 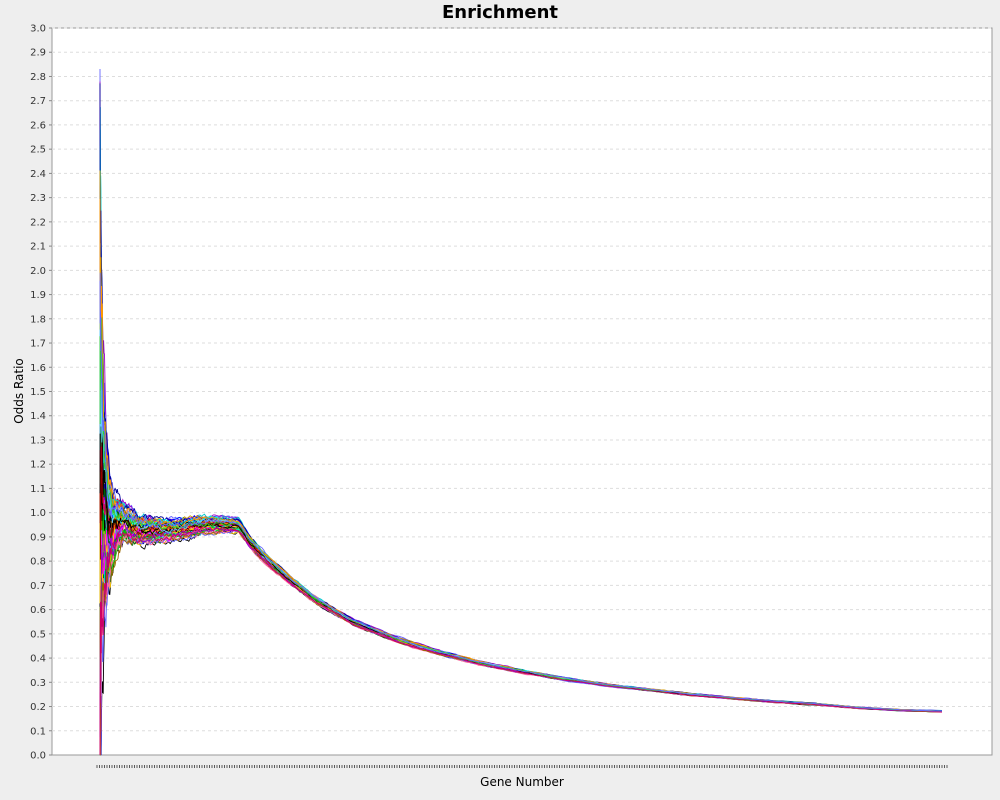 What do you see at coordinates (38, 29) in the screenshot?
I see `y-tick-label: 3.0` at bounding box center [38, 29].